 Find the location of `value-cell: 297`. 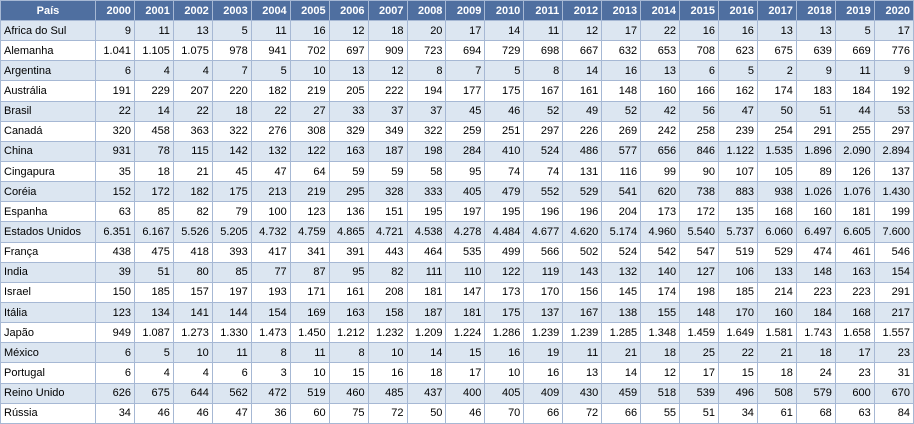

value-cell: 297 is located at coordinates (543, 131).